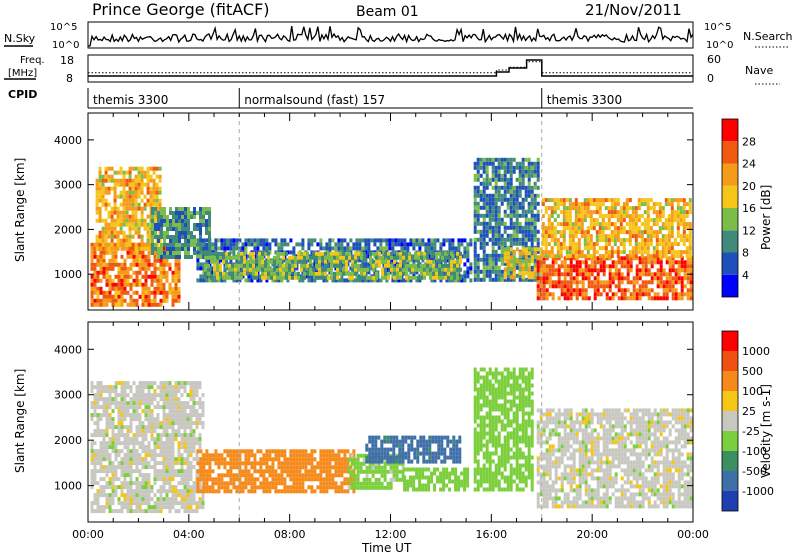 The height and width of the screenshot is (554, 800). I want to click on colorbar-swatch, so click(730, 285).